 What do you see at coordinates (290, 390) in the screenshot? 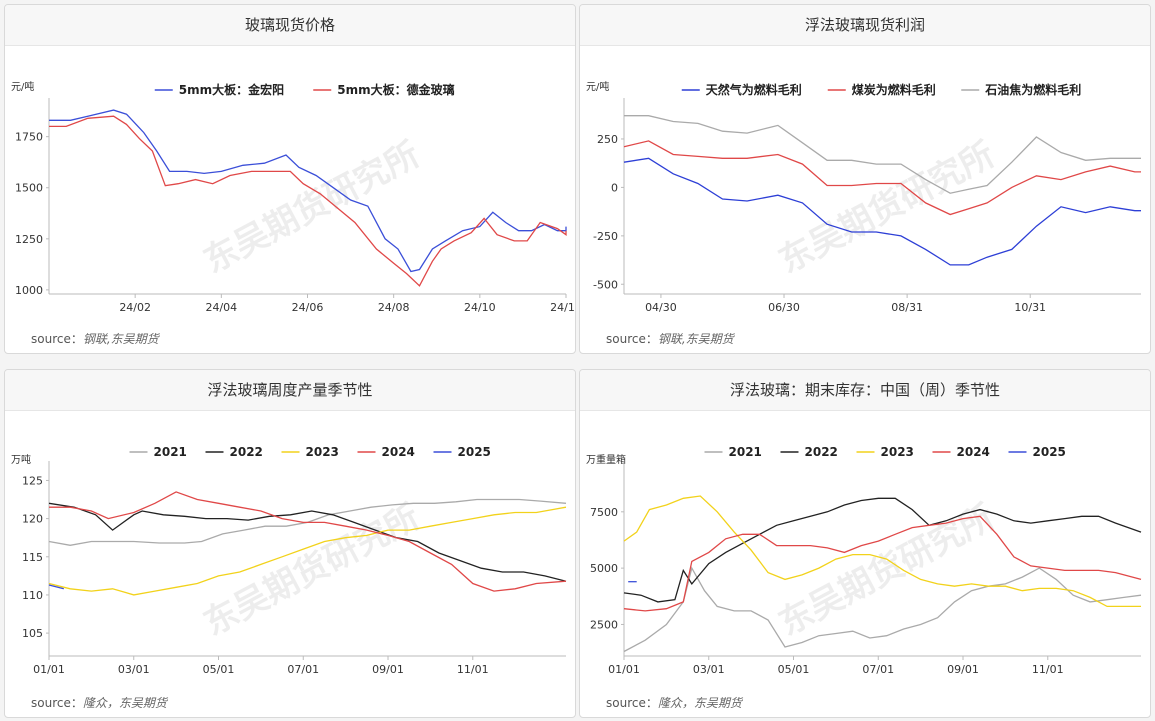
I see `panel-title: 浮法玻璃周度产量季节性` at bounding box center [290, 390].